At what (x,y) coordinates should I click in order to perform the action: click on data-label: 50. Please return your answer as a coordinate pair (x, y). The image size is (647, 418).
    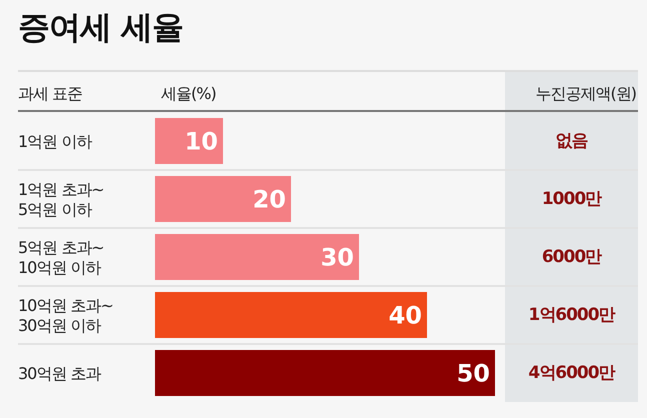
    Looking at the image, I should click on (473, 374).